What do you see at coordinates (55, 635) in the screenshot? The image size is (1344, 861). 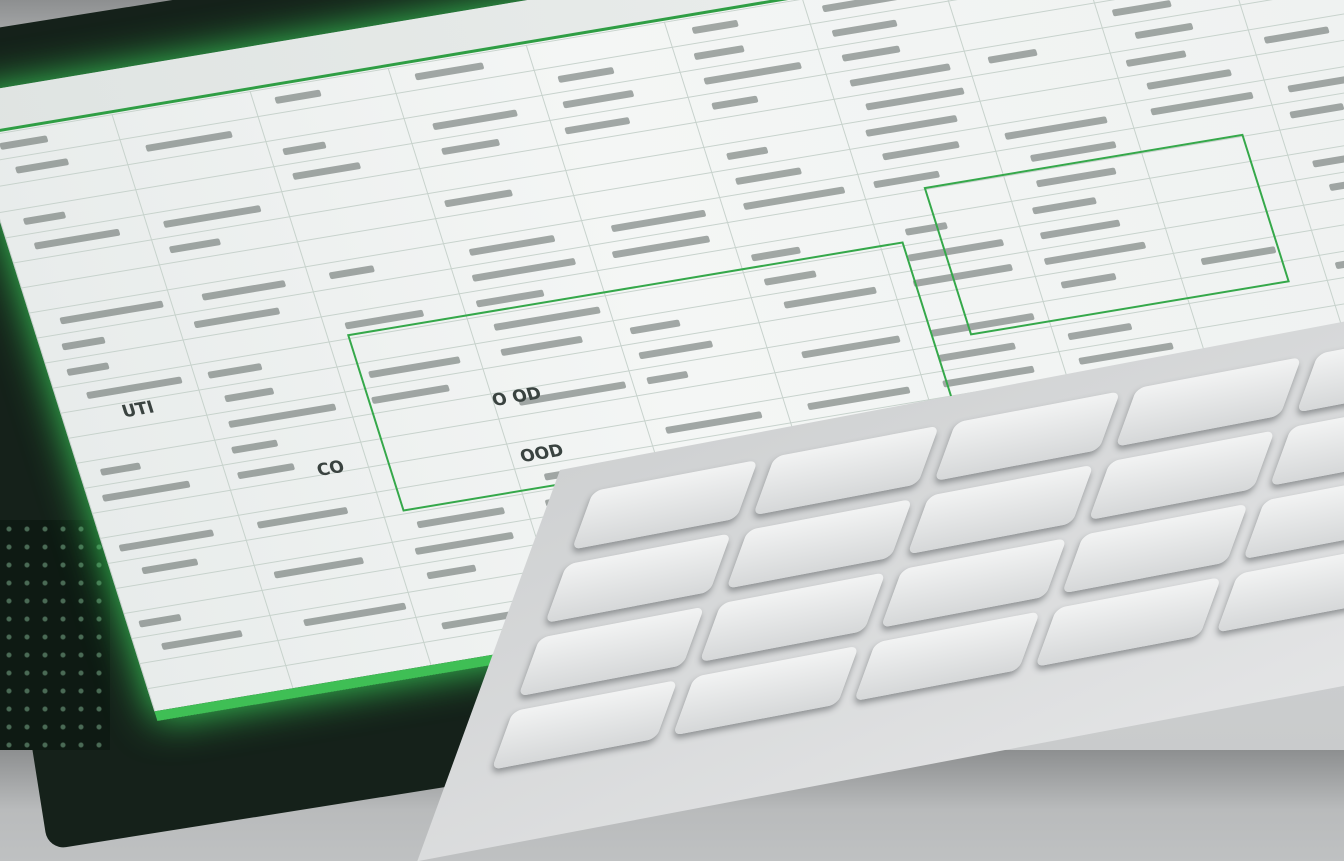 I see `sidebar-dots` at bounding box center [55, 635].